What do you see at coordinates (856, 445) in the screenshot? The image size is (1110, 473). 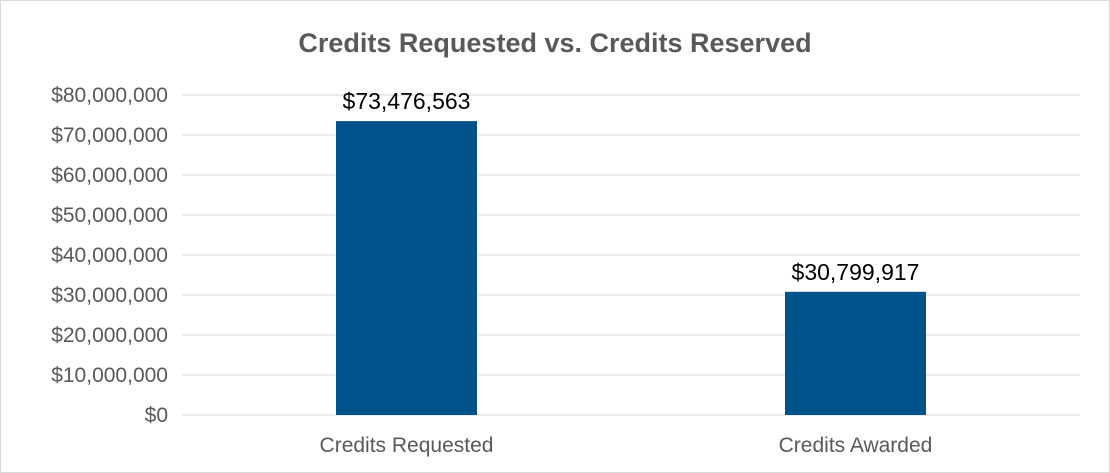 I see `x-category-label: Credits Awarded` at bounding box center [856, 445].